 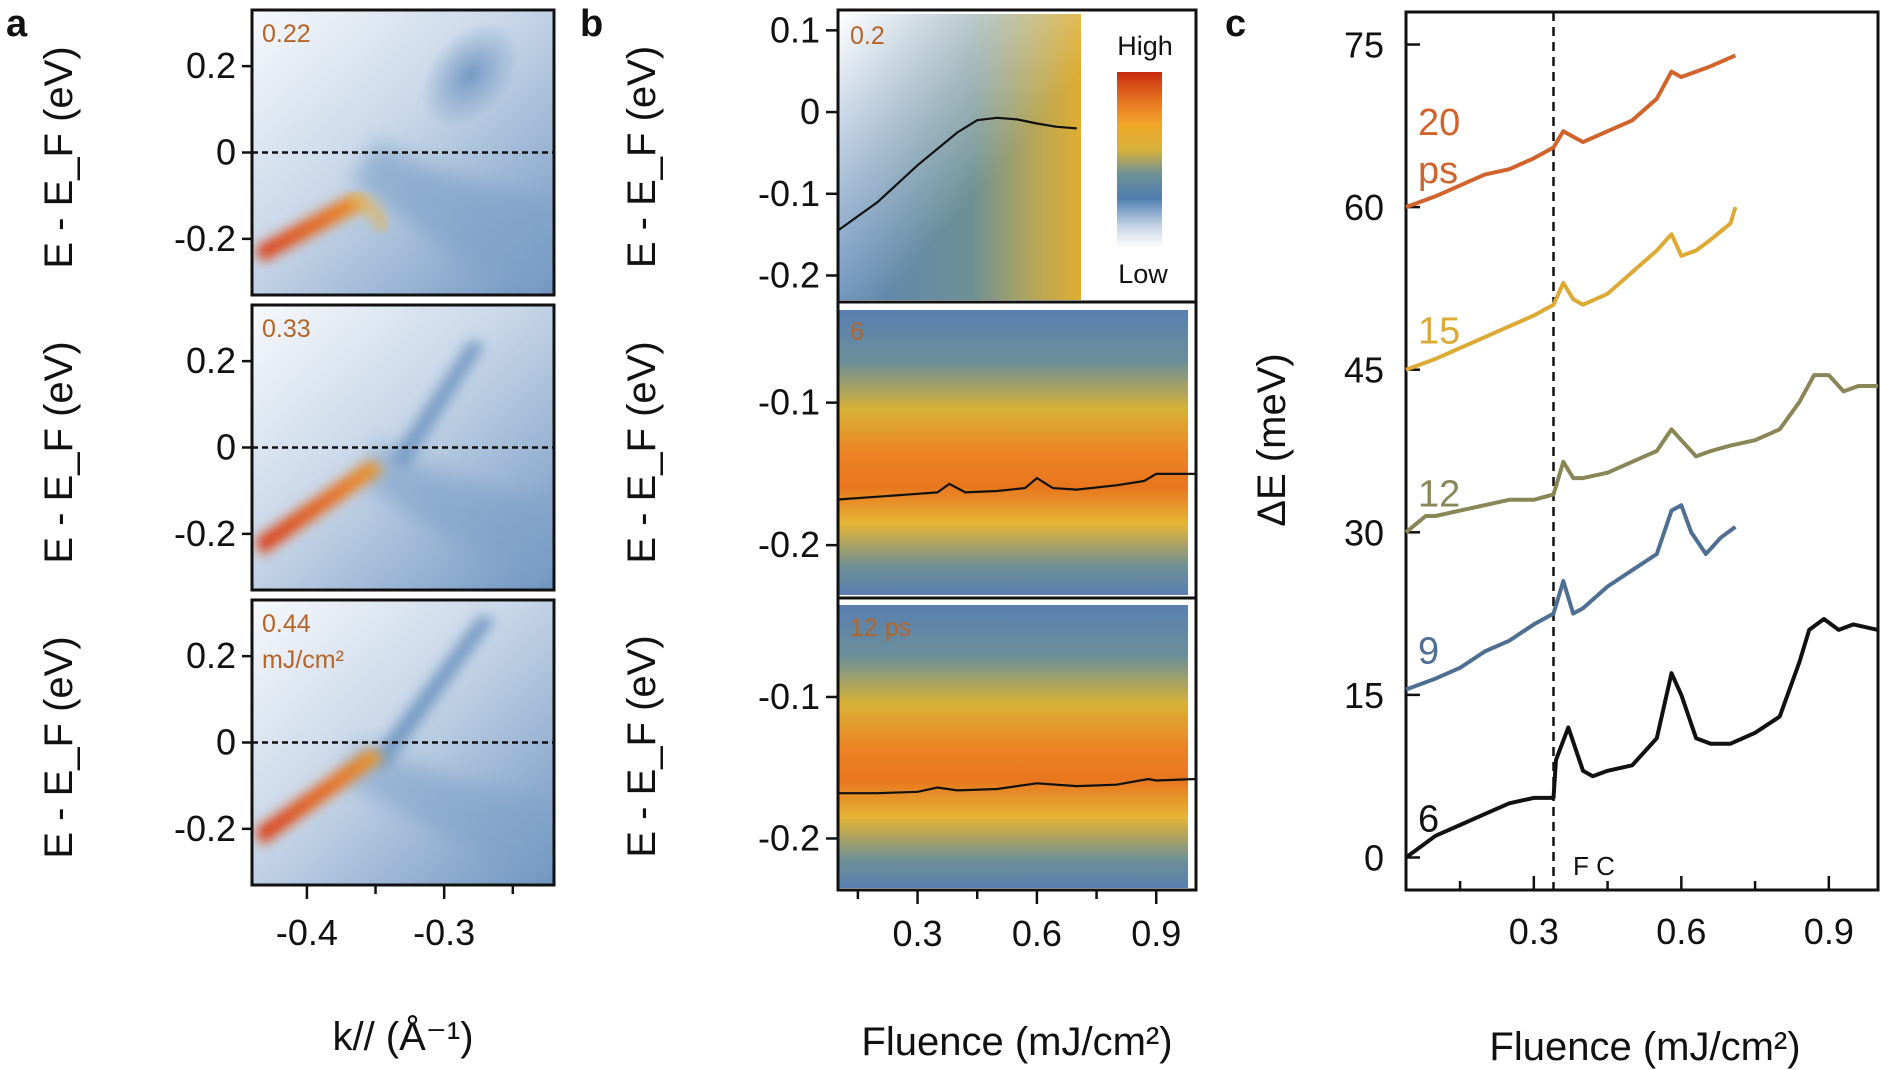 What do you see at coordinates (1235, 24) in the screenshot?
I see `panel-label-c: c` at bounding box center [1235, 24].